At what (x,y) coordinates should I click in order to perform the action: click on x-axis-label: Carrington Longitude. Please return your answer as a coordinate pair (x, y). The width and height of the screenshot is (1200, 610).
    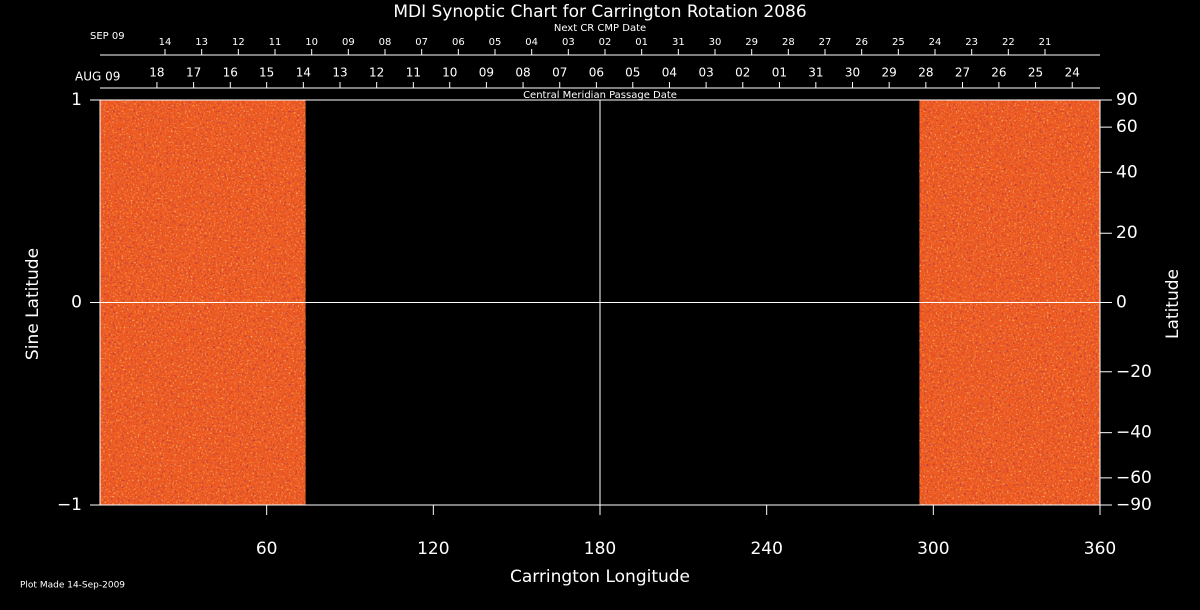
    Looking at the image, I should click on (600, 577).